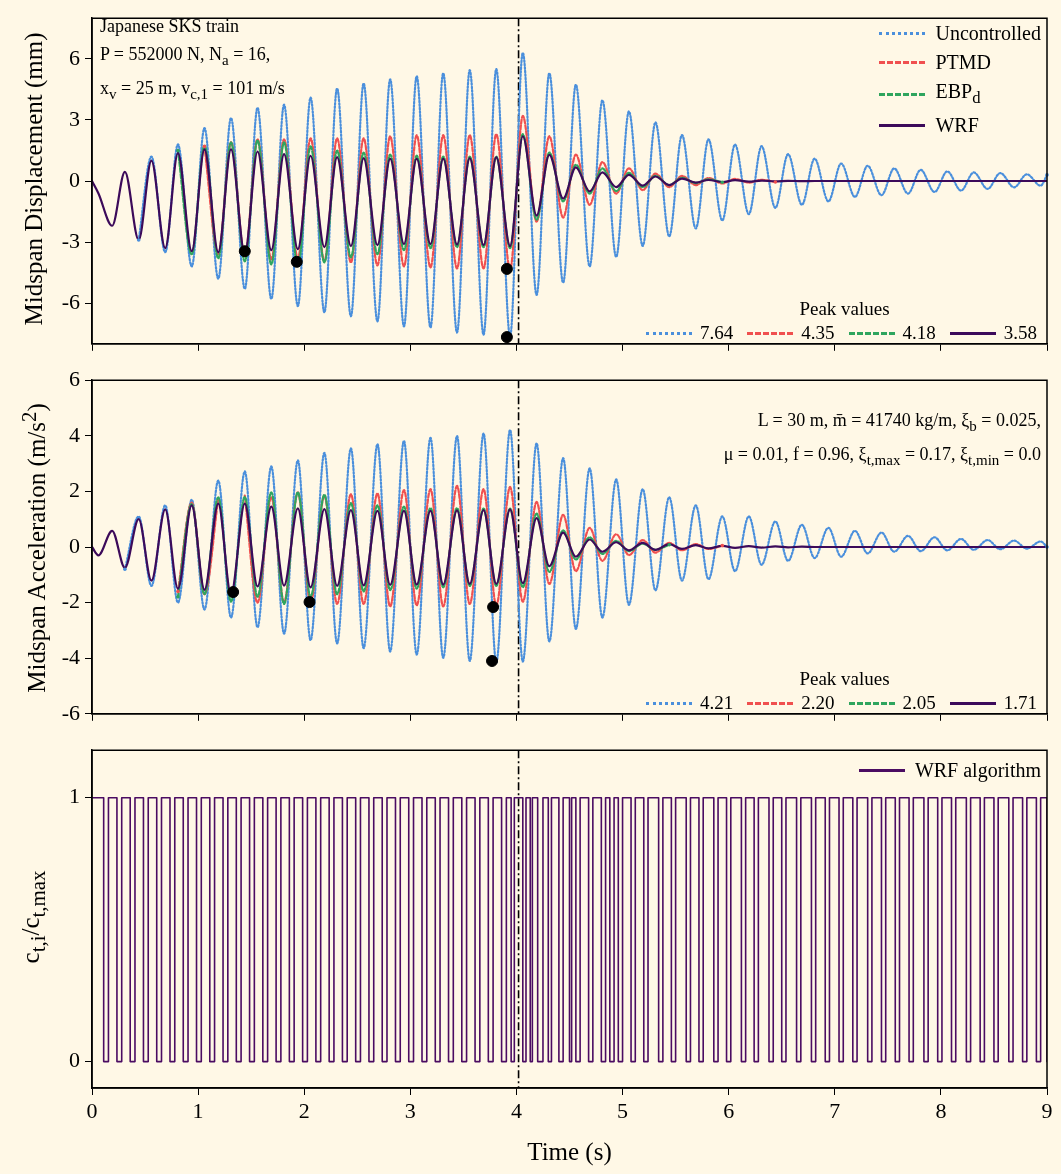  I want to click on x-tick-label: 2, so click(304, 1110).